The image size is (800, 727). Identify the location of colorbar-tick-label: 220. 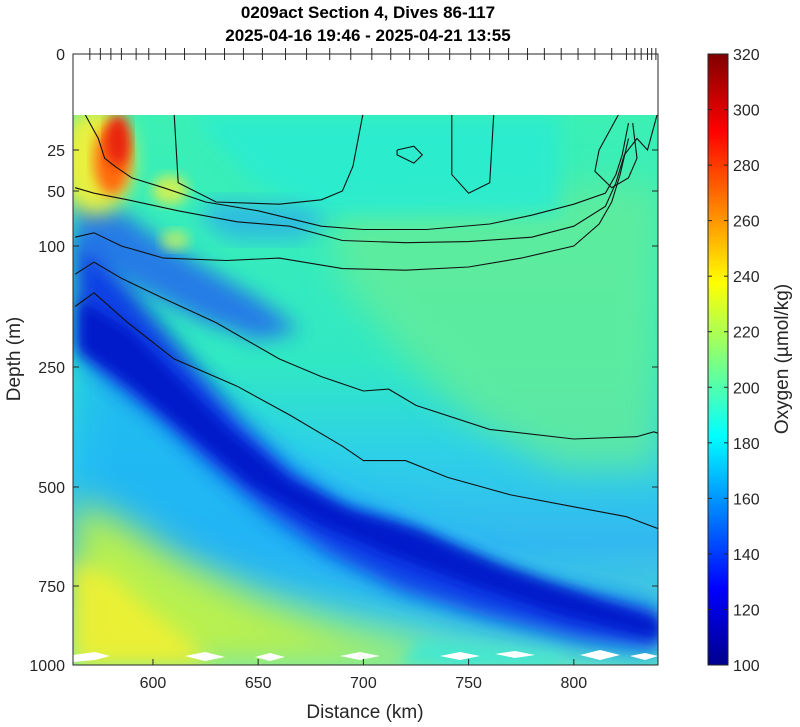
(746, 333).